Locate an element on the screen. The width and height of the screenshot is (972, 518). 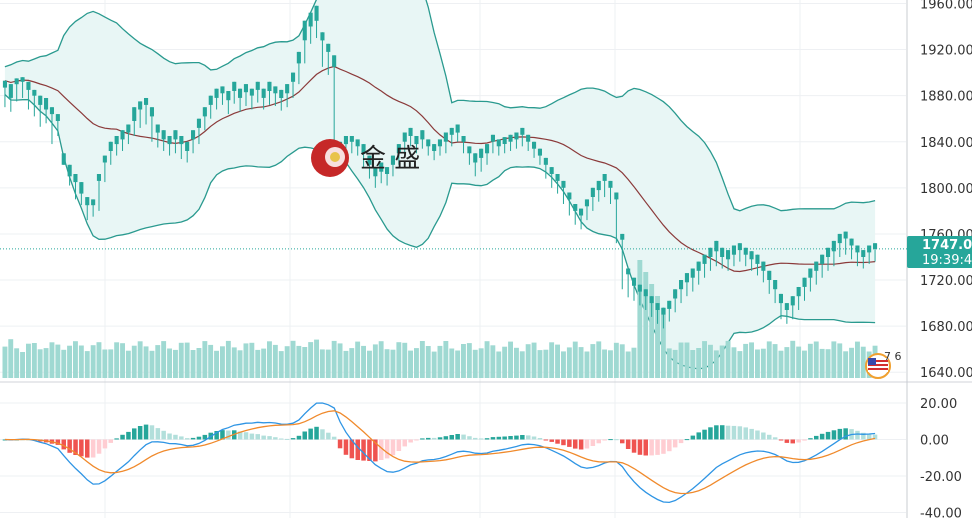
price-tick-label: 1800.00 is located at coordinates (946, 189).